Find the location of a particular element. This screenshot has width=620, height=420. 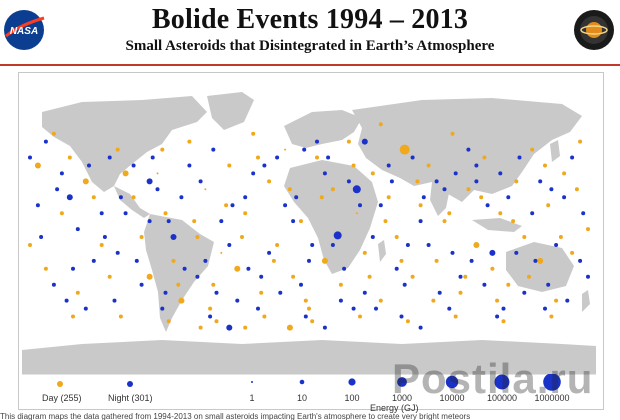

energy-tick-label: 1000000 is located at coordinates (552, 398).